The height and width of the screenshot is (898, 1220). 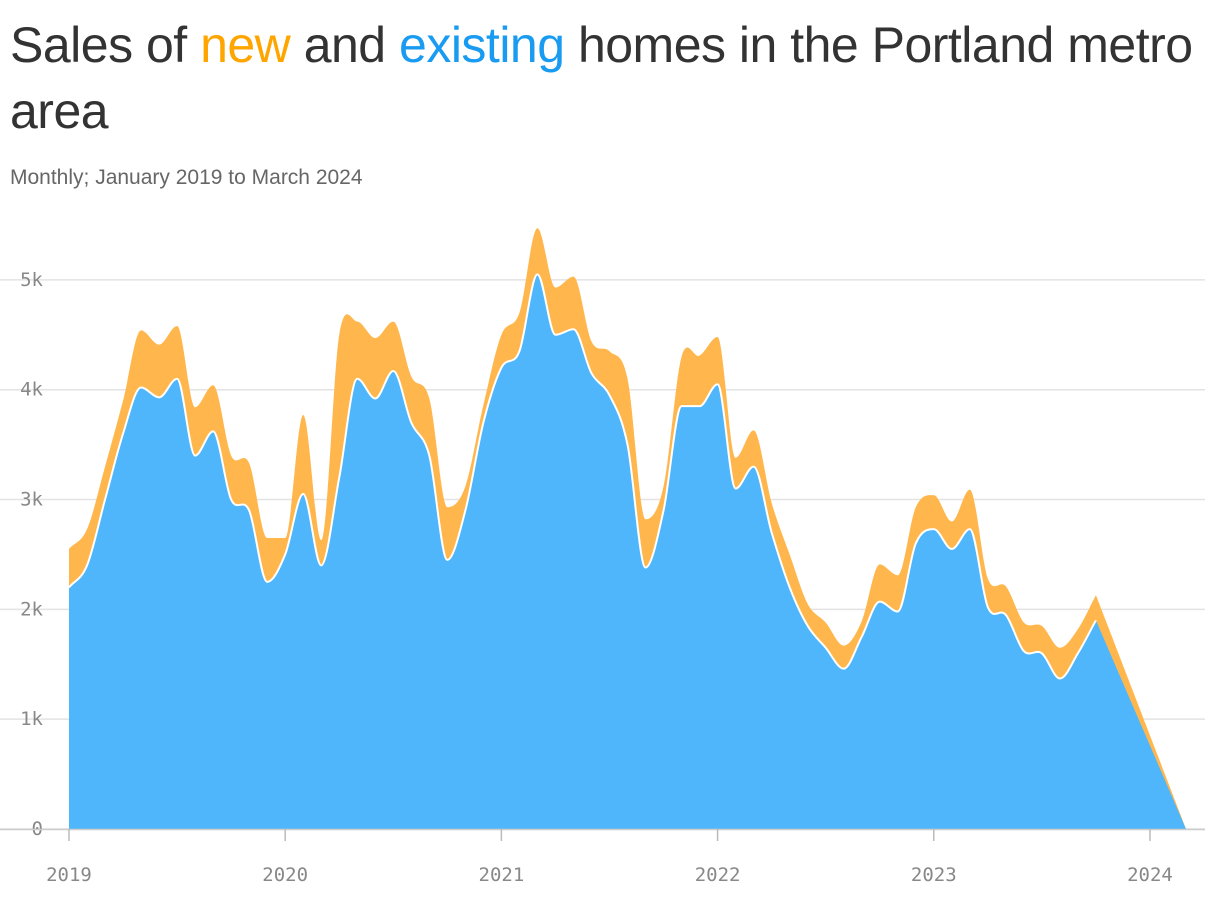 I want to click on x-tick-label: 2022, so click(x=718, y=875).